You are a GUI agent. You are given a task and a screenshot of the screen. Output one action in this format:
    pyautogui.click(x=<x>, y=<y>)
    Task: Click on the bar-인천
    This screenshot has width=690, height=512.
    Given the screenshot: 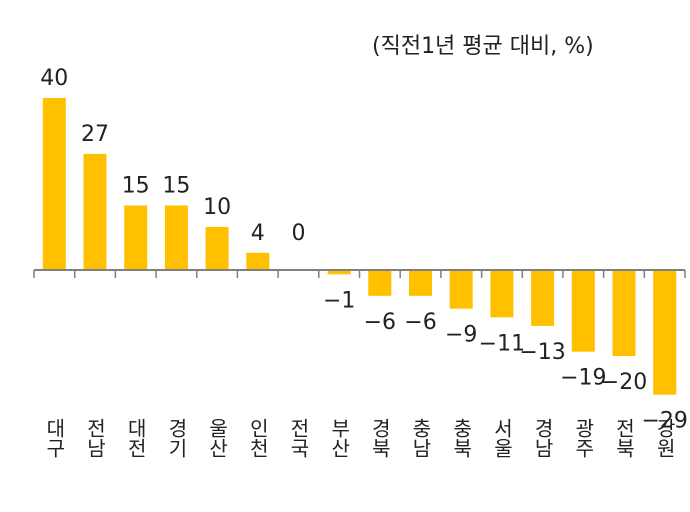 What is the action you would take?
    pyautogui.click(x=258, y=261)
    